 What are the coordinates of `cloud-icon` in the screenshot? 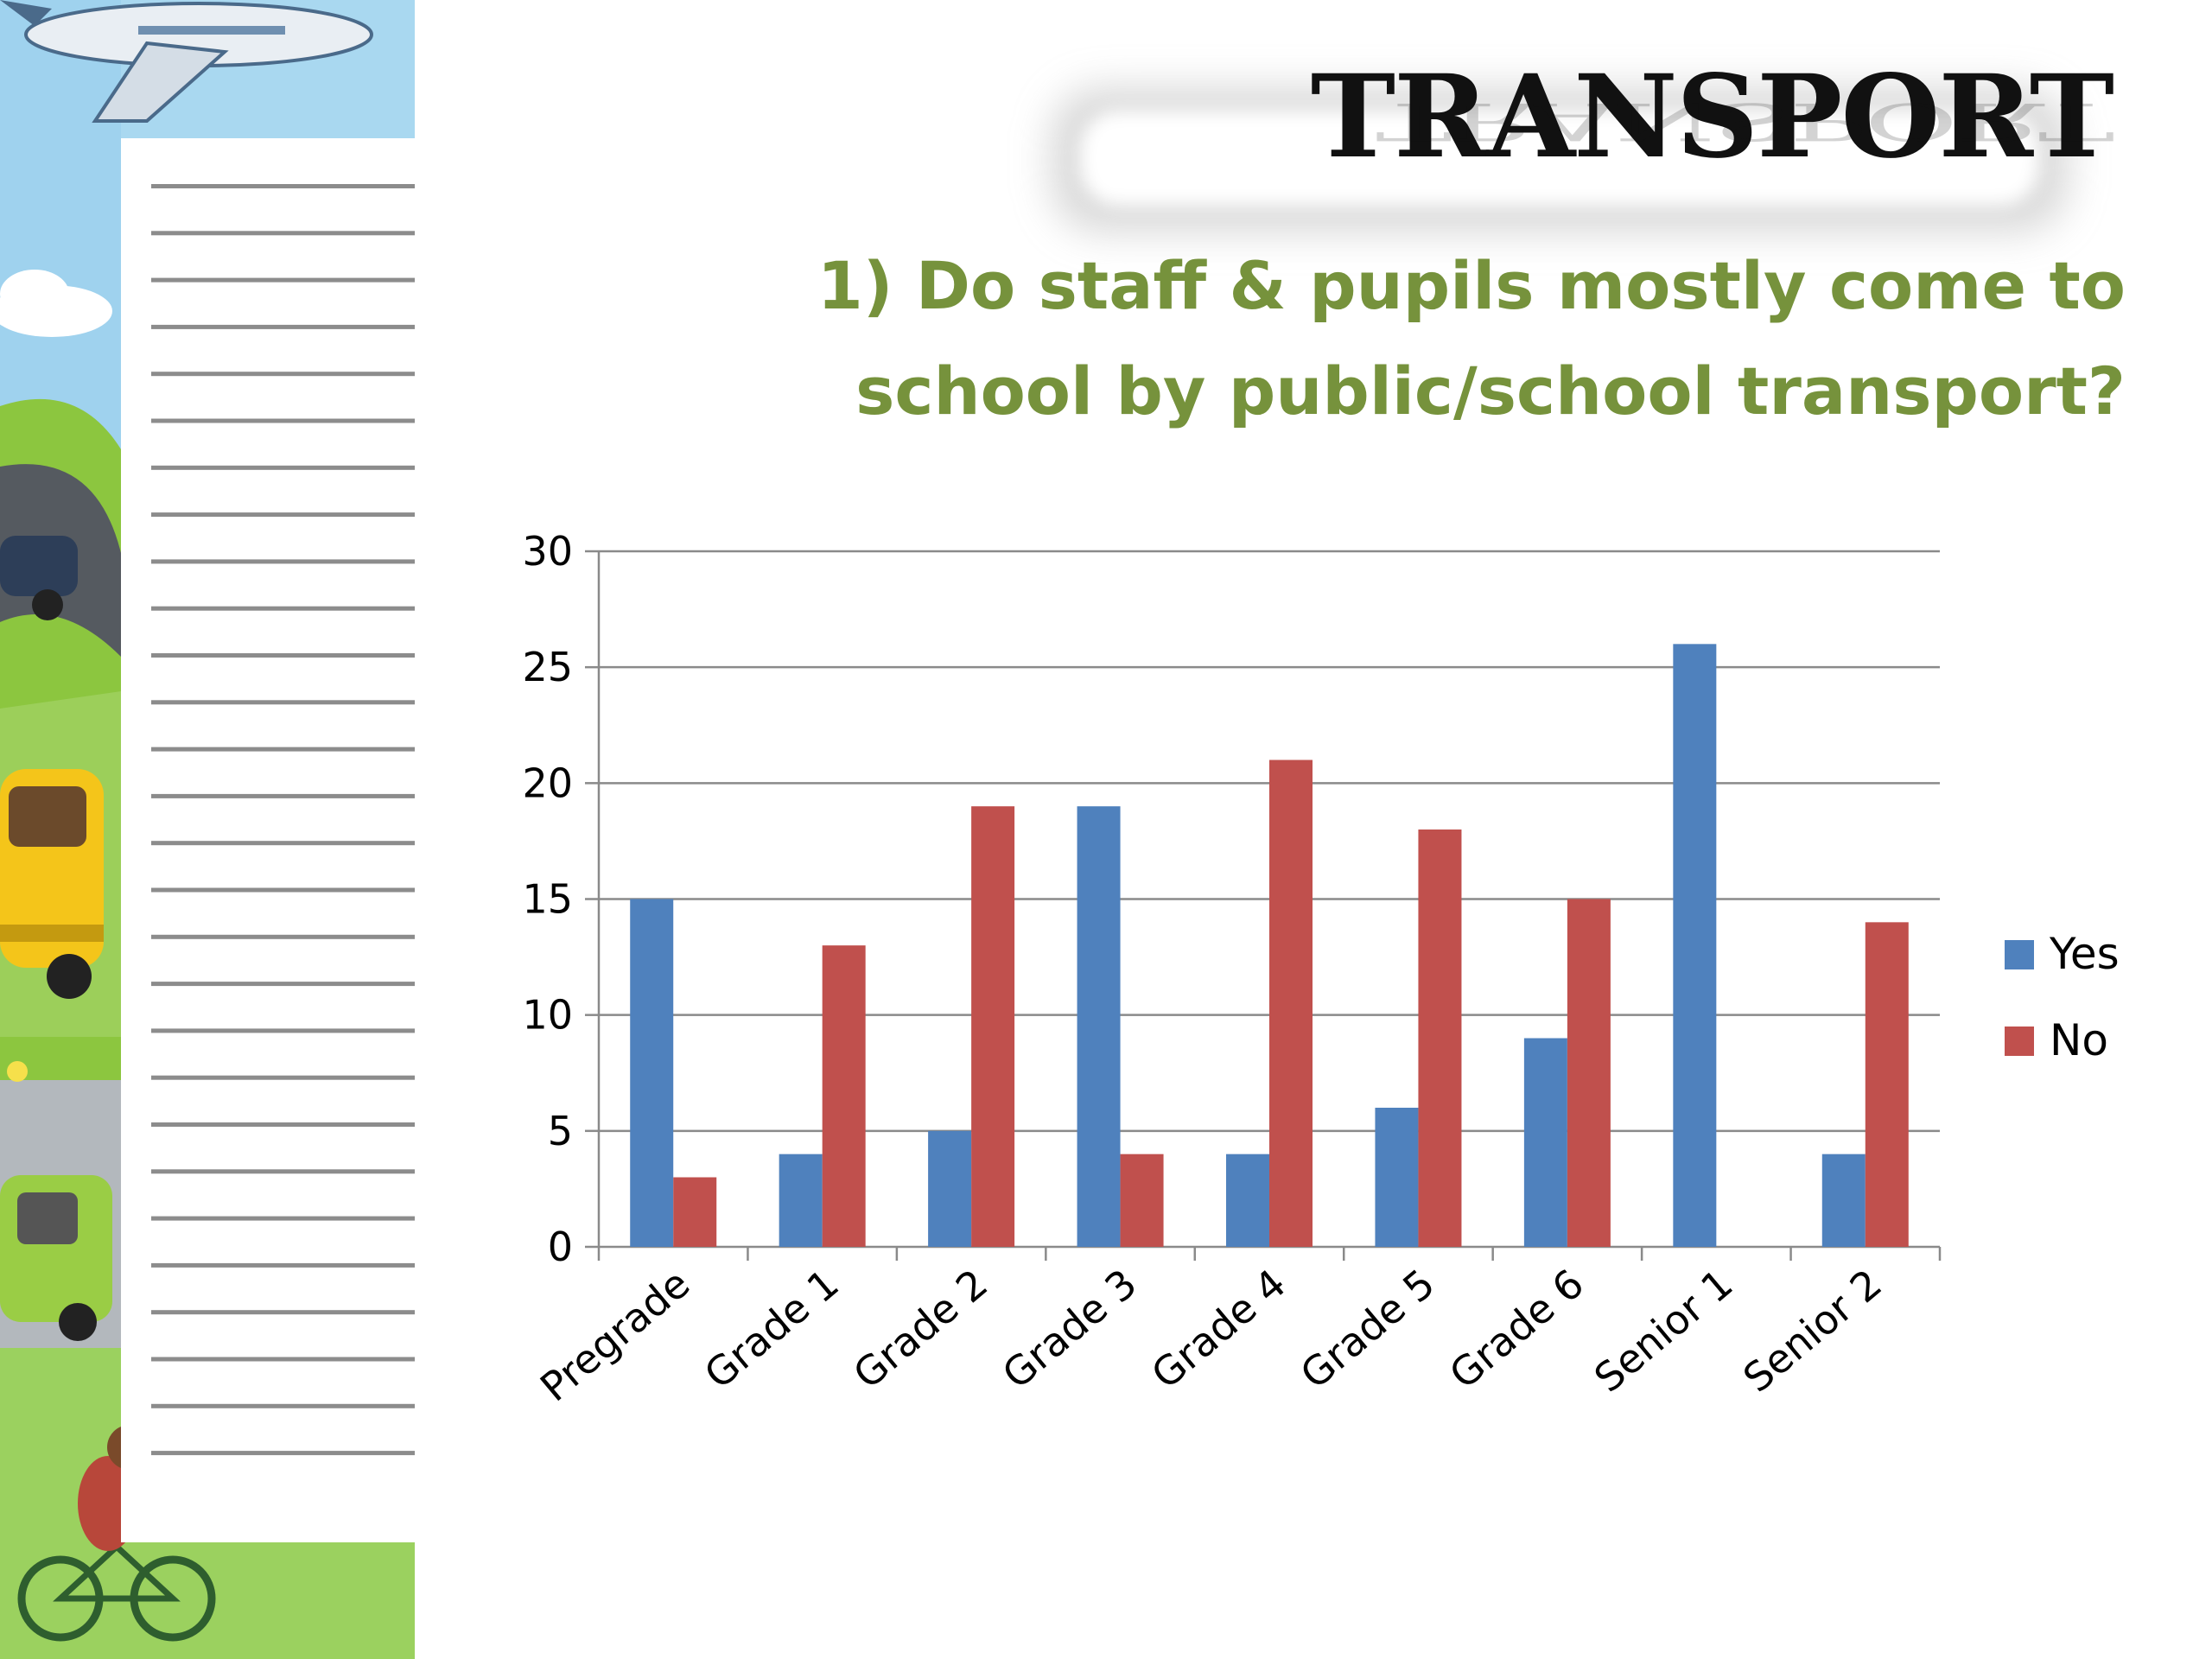 It's located at (56, 303).